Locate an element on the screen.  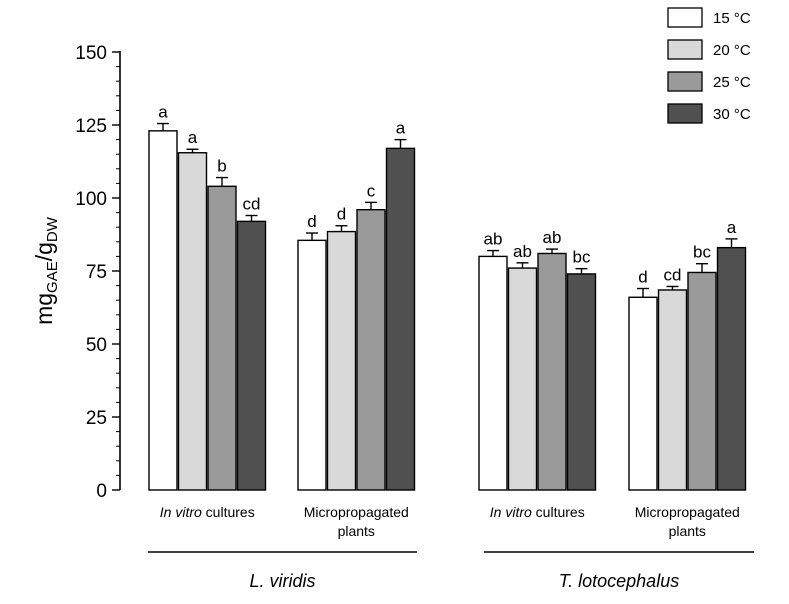
y-axis-title-subscript: DW is located at coordinates (52, 229).